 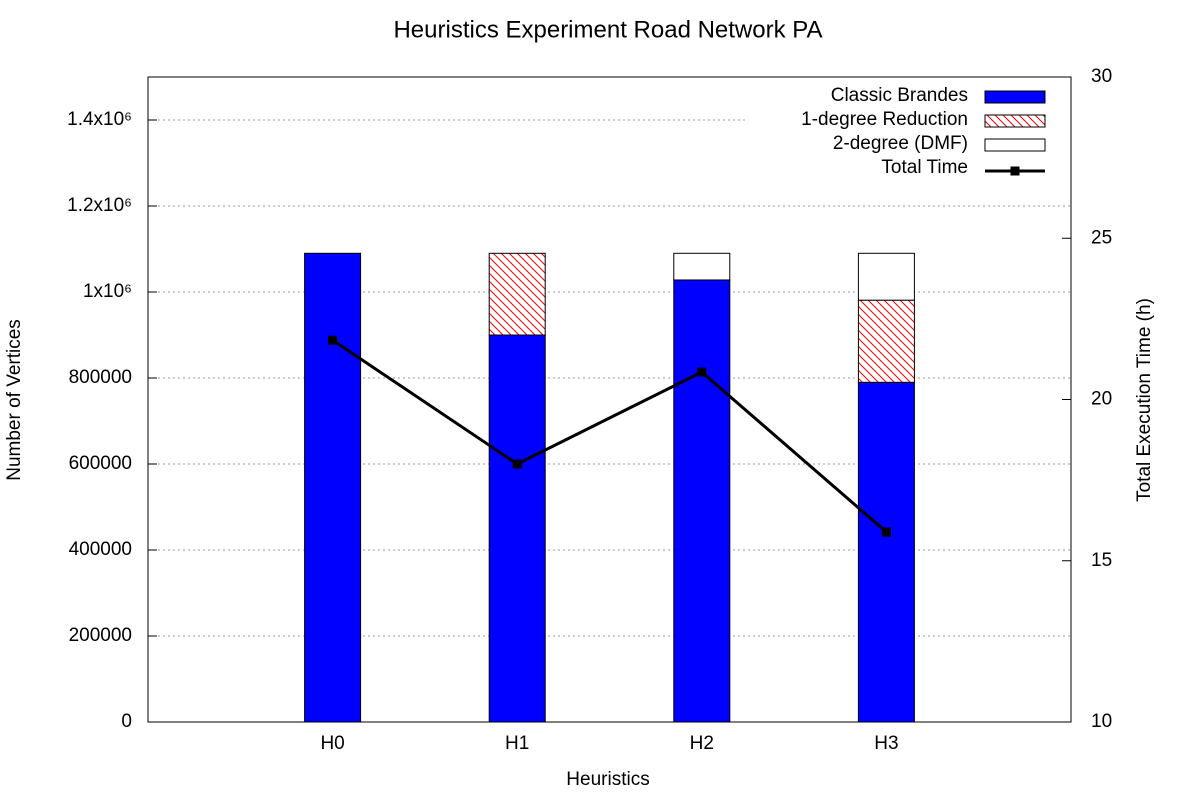 What do you see at coordinates (1101, 721) in the screenshot?
I see `y2-tick-label: 10` at bounding box center [1101, 721].